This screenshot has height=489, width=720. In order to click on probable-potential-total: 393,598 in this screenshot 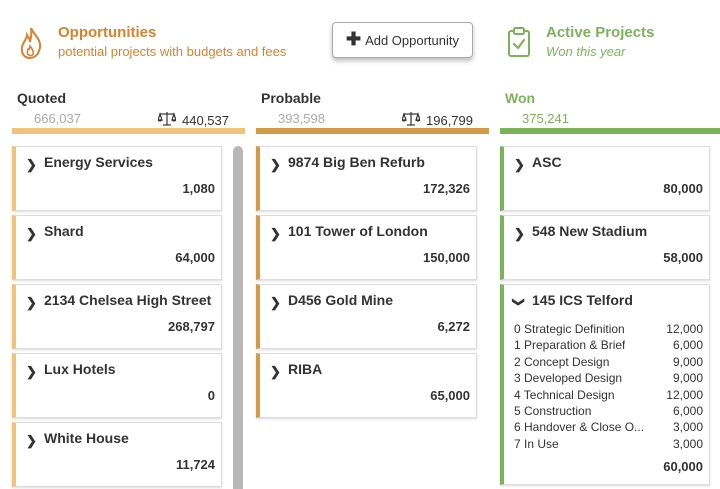, I will do `click(301, 118)`.